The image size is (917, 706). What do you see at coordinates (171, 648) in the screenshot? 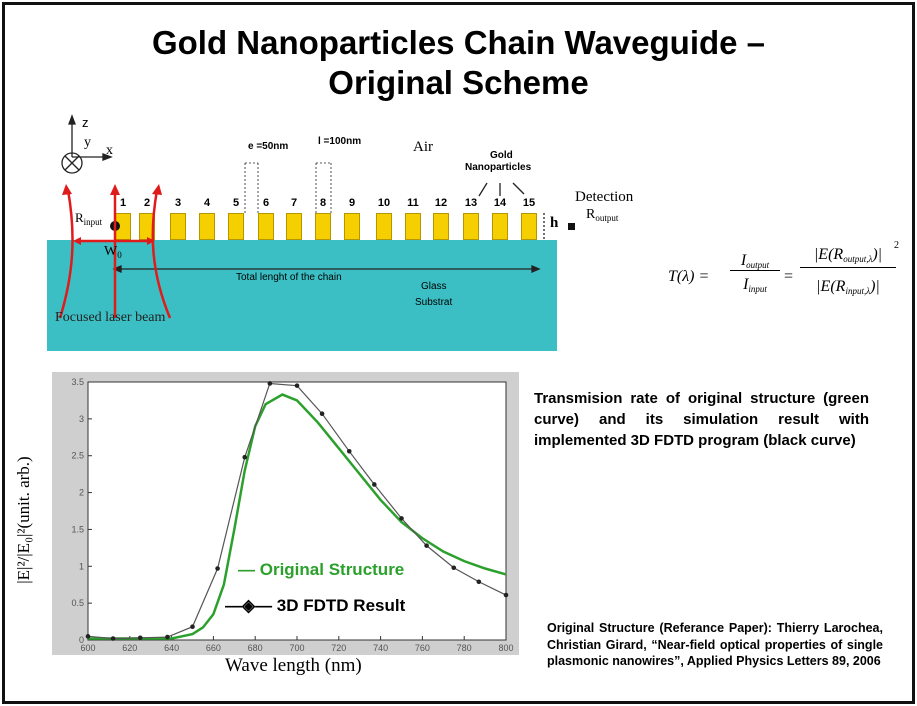
I see `x-tick-label: 640` at bounding box center [171, 648].